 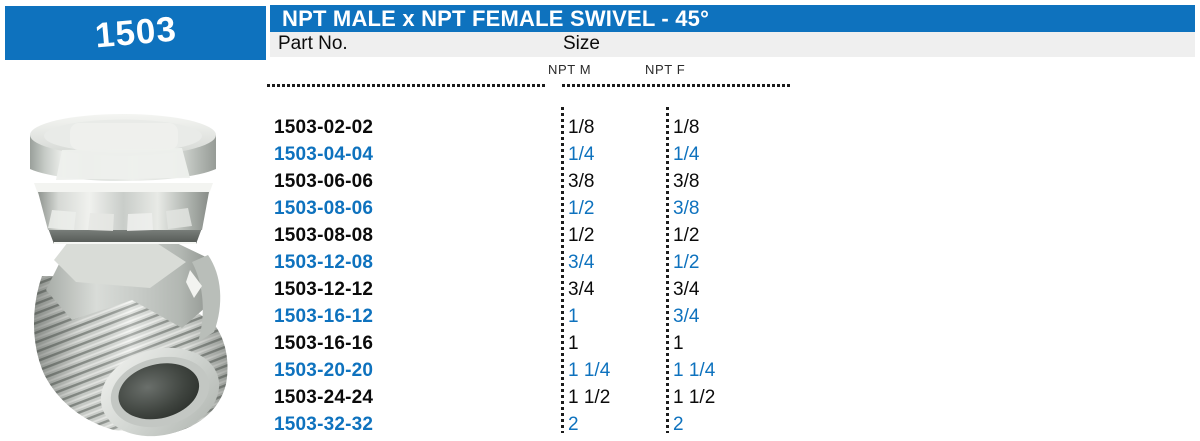 I want to click on table-row: 1503-12-08 3/4 1/2, so click(x=600, y=262).